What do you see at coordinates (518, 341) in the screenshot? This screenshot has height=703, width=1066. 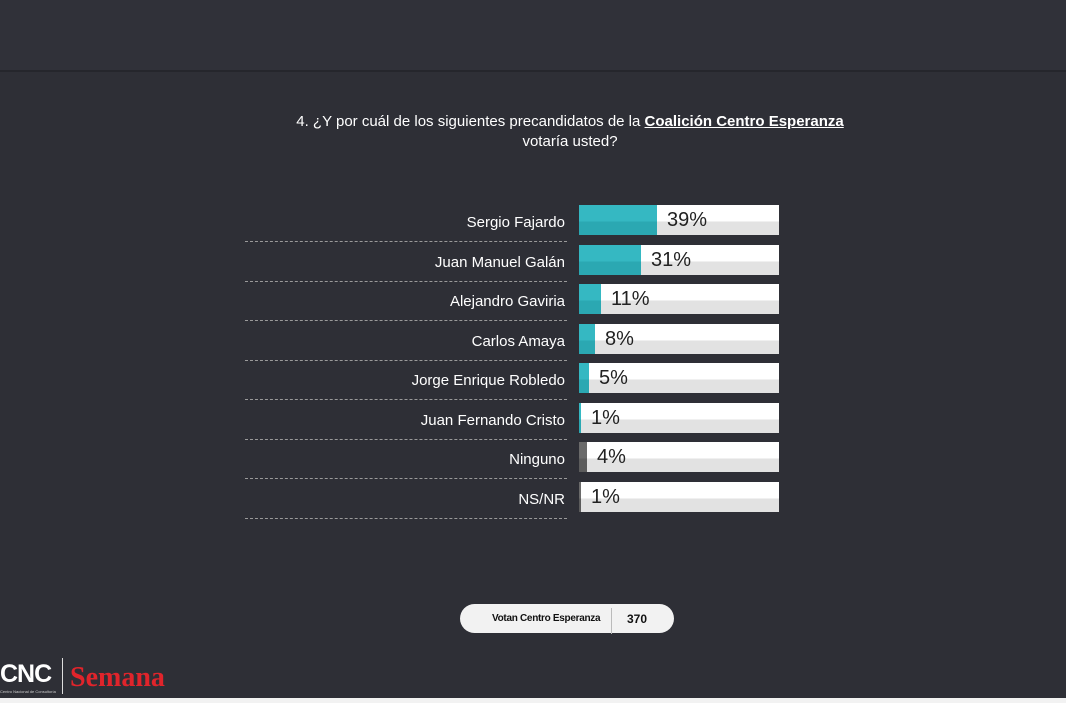 I see `category-label: Carlos Amaya` at bounding box center [518, 341].